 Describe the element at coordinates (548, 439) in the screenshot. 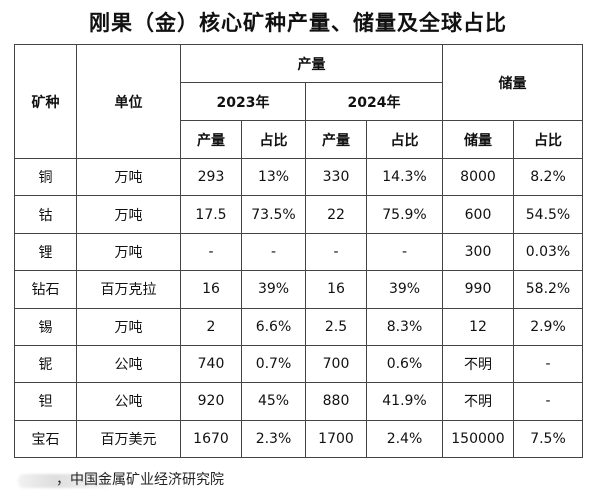

I see `cell-reserve-share: 7.5%` at that location.